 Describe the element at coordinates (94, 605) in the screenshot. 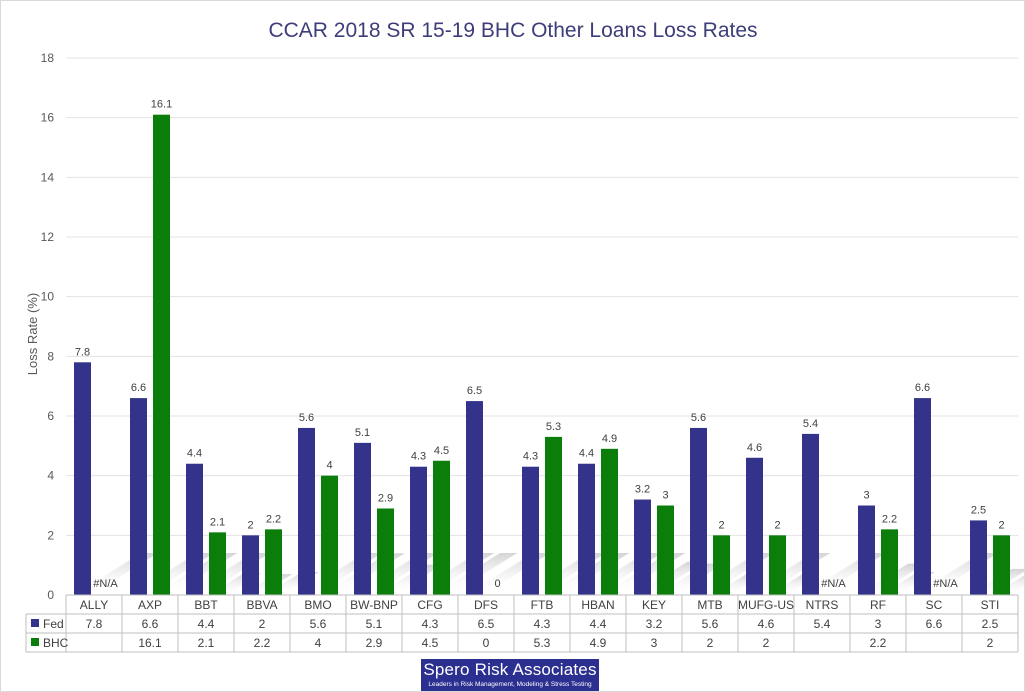

I see `x-tick-label: ALLY` at that location.